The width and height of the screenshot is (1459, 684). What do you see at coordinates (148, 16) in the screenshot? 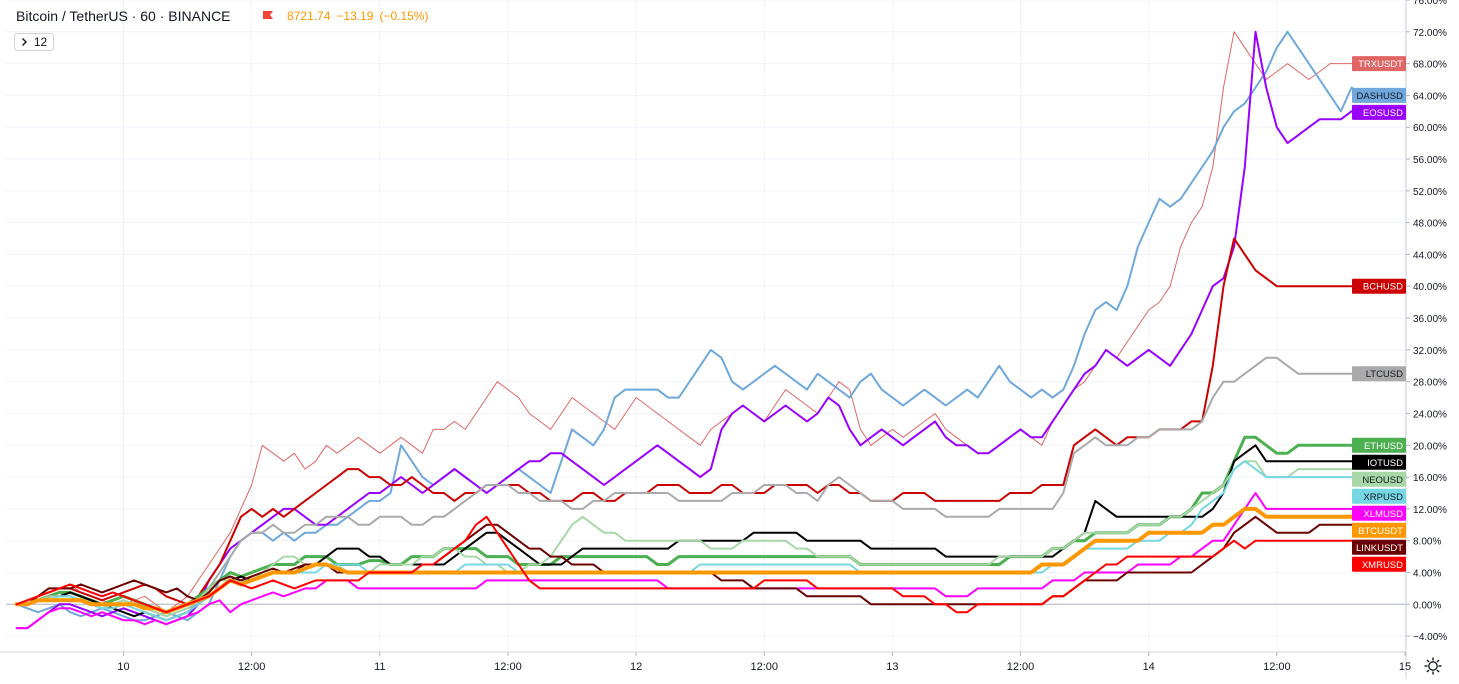
I see `interval: 60` at bounding box center [148, 16].